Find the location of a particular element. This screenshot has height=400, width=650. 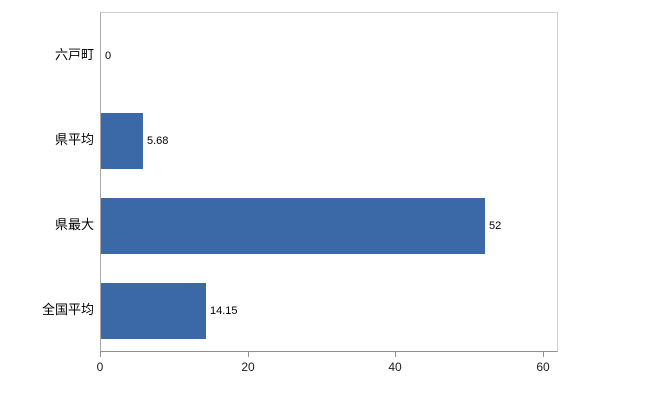

category-label-1: 県平均 is located at coordinates (74, 139).